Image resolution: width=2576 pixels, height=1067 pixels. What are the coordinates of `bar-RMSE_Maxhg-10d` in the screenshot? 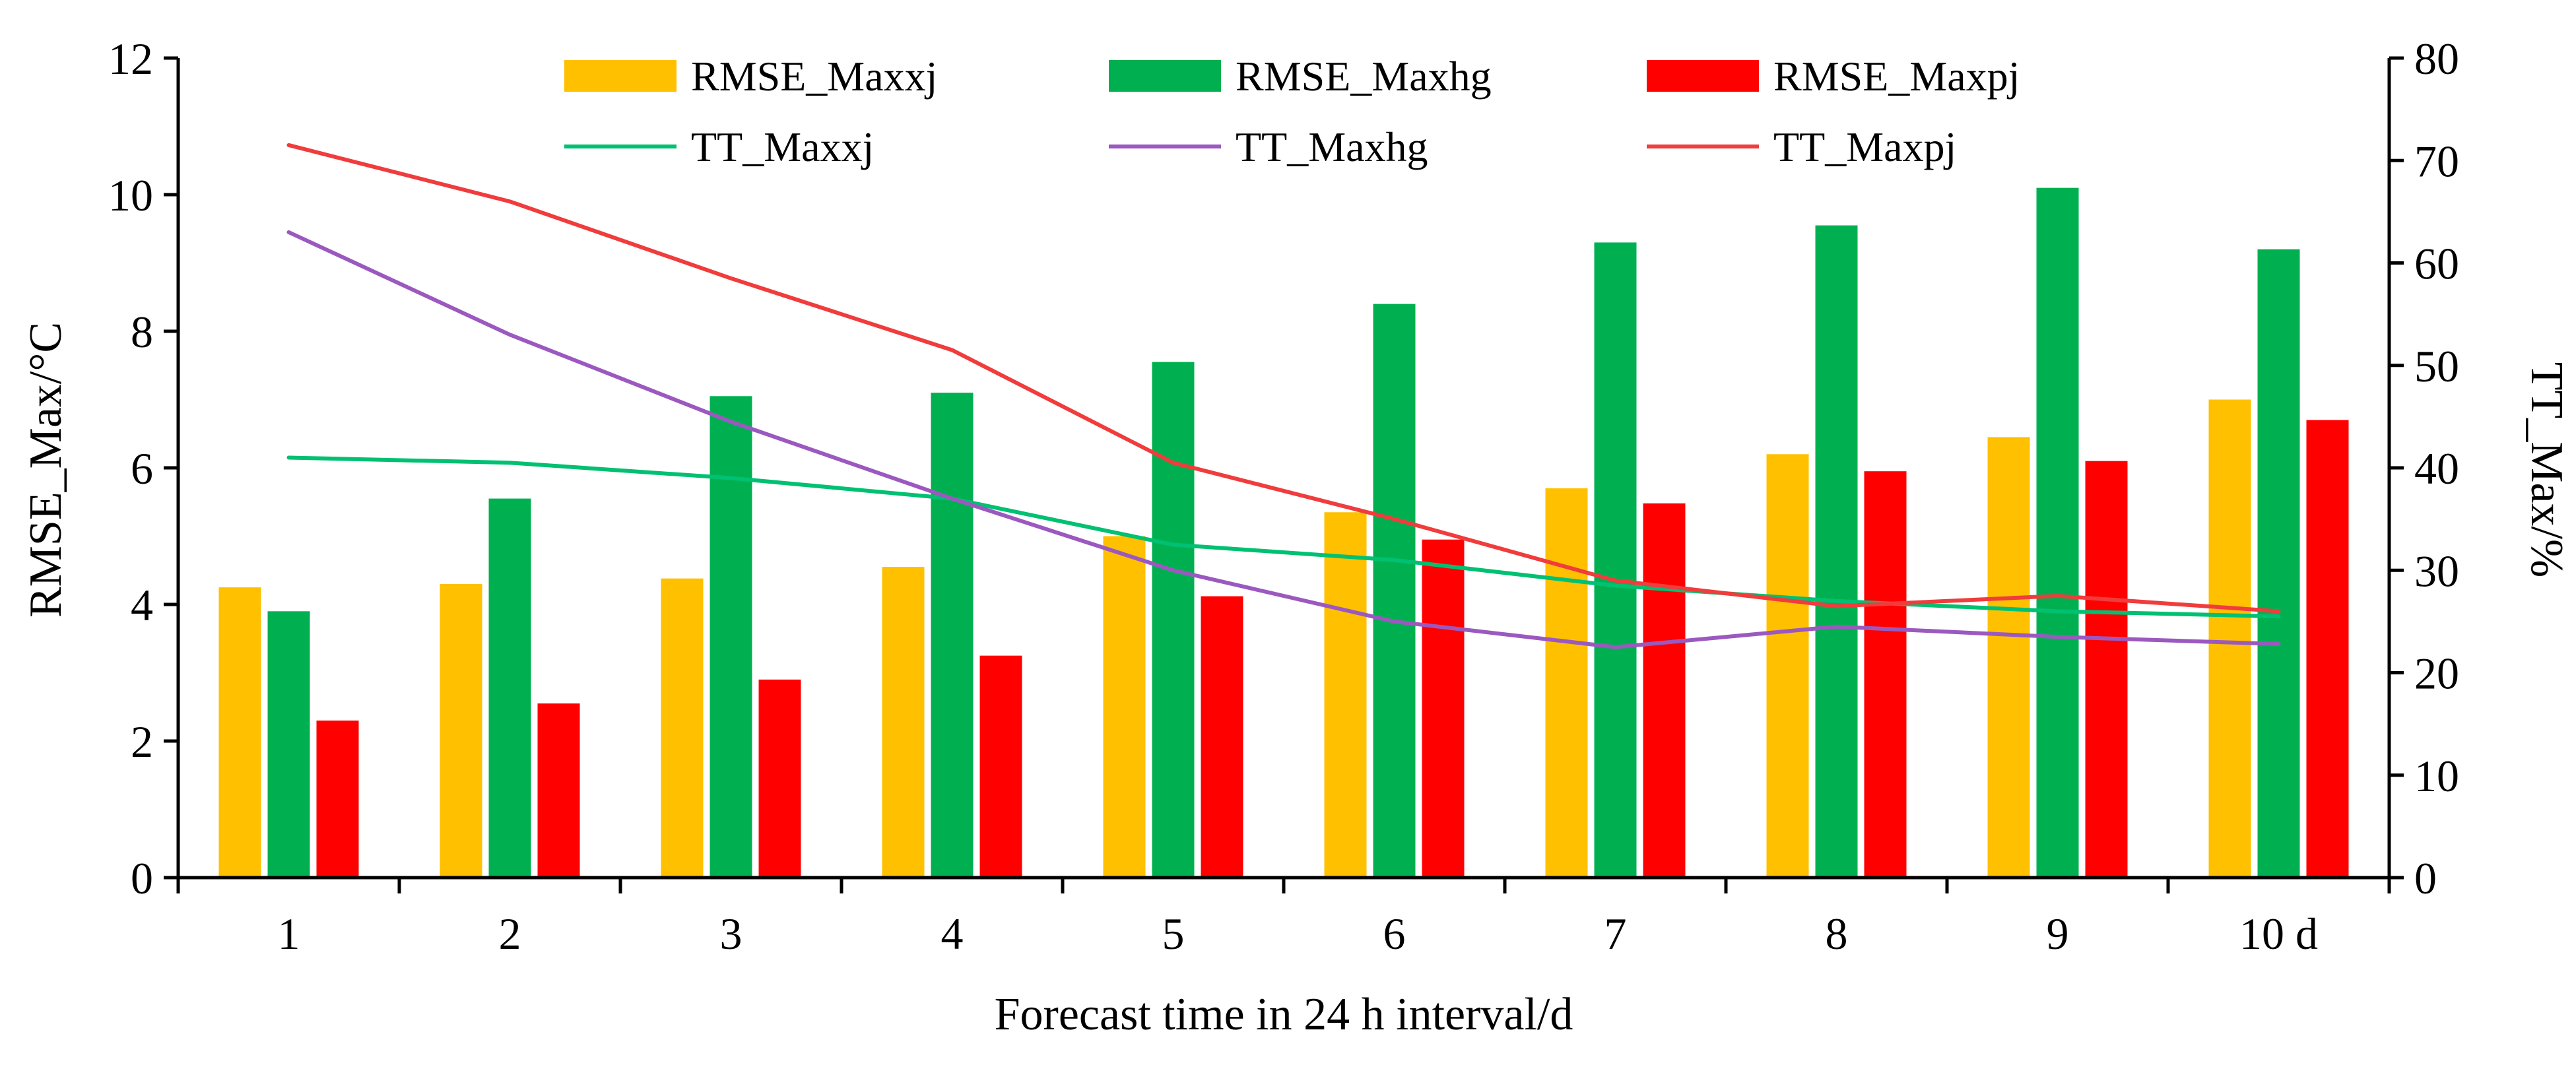 It's located at (2278, 563).